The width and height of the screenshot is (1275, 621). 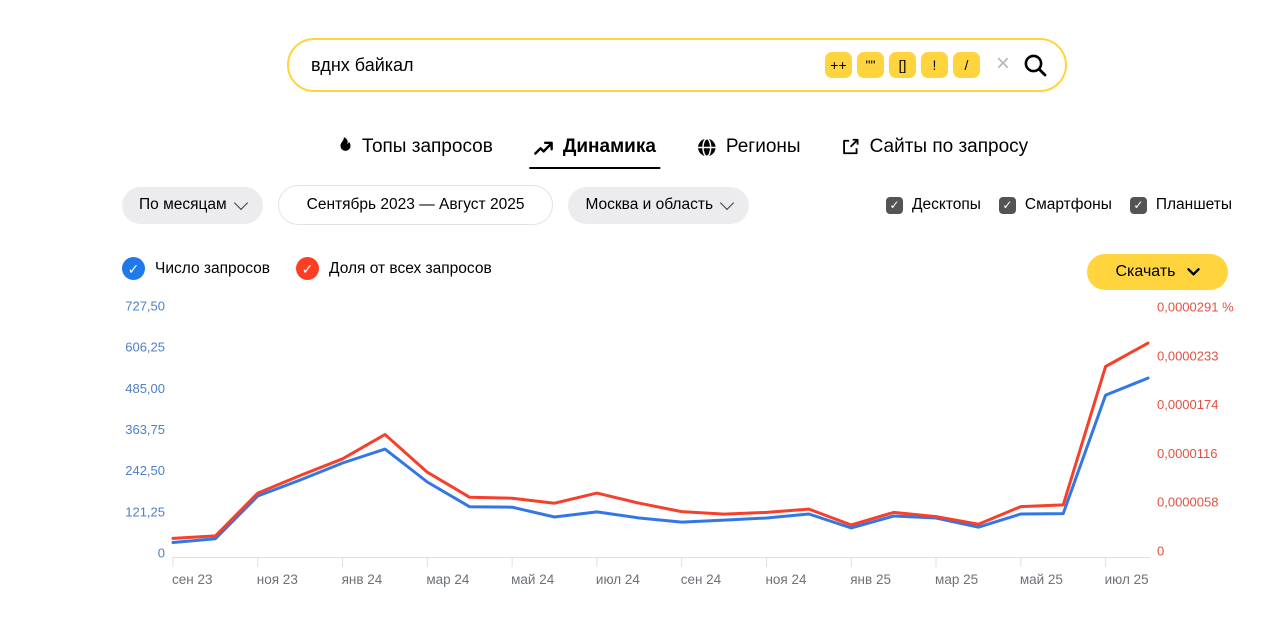 What do you see at coordinates (934, 65) in the screenshot?
I see `operator-exclamation-button: !` at bounding box center [934, 65].